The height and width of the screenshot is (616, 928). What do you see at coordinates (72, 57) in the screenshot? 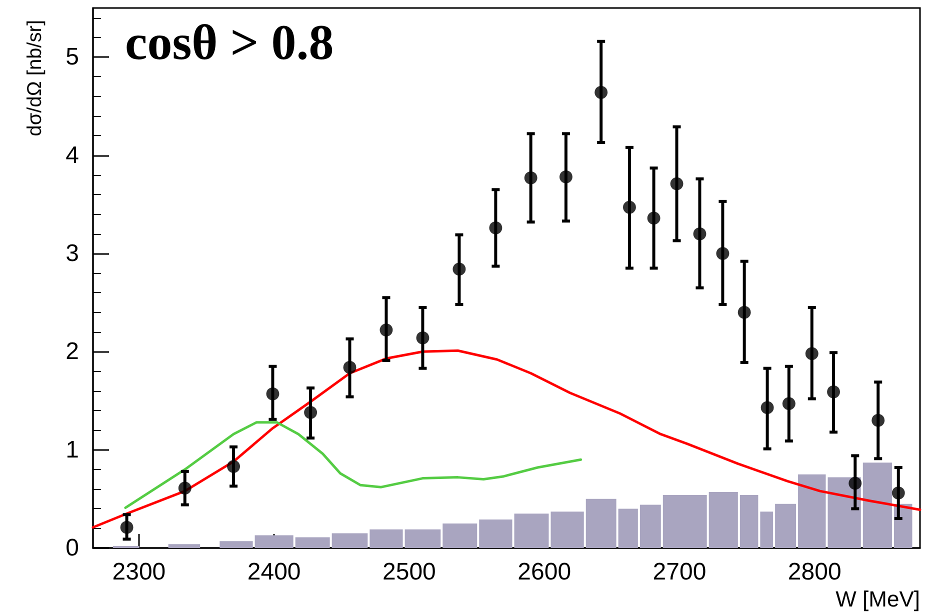
I see `y-tick-label: 5` at bounding box center [72, 57].